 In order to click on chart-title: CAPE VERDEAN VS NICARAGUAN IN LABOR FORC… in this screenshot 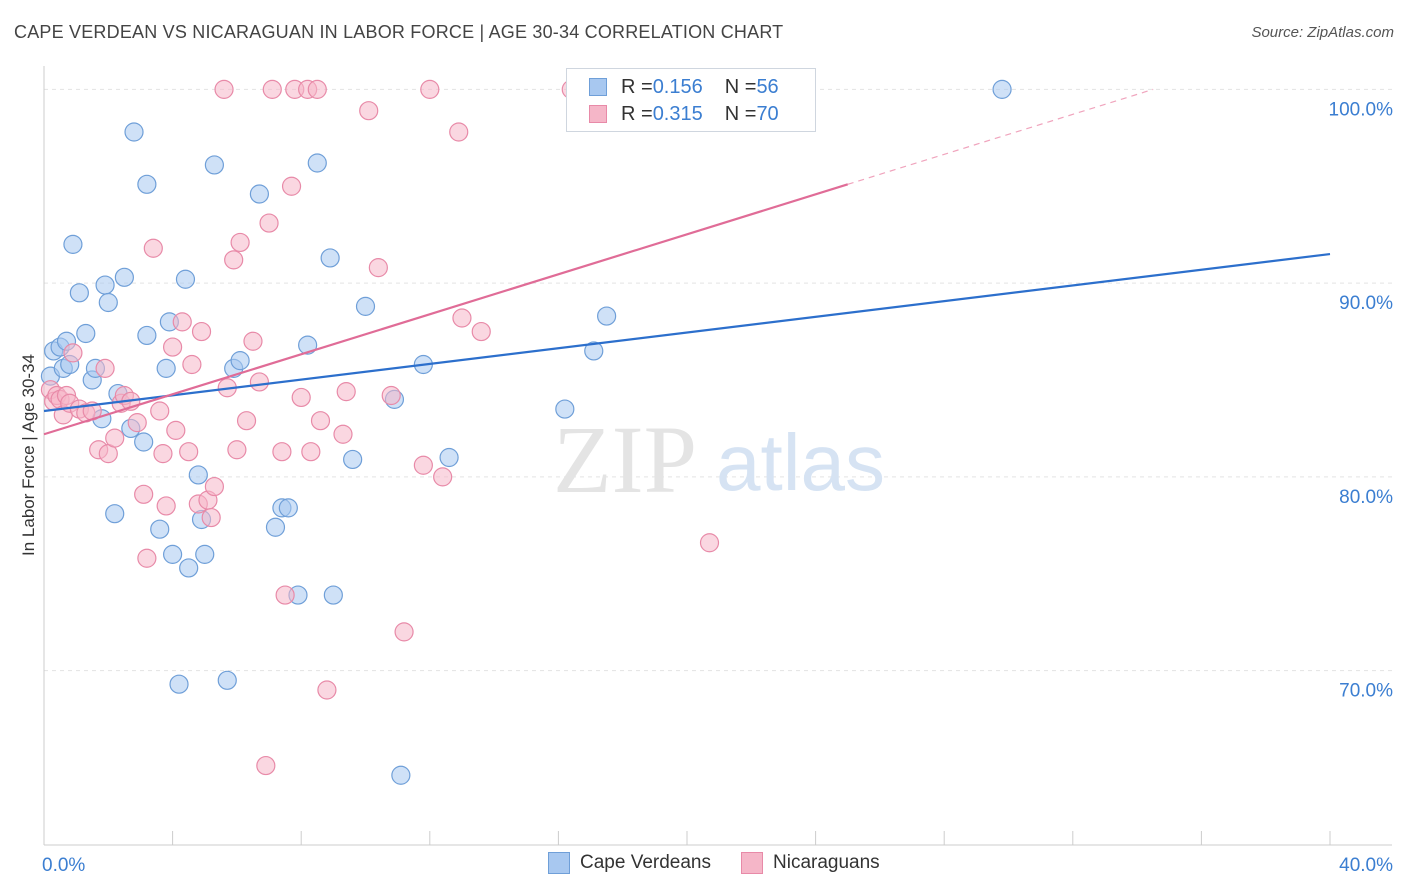, I will do `click(399, 32)`.